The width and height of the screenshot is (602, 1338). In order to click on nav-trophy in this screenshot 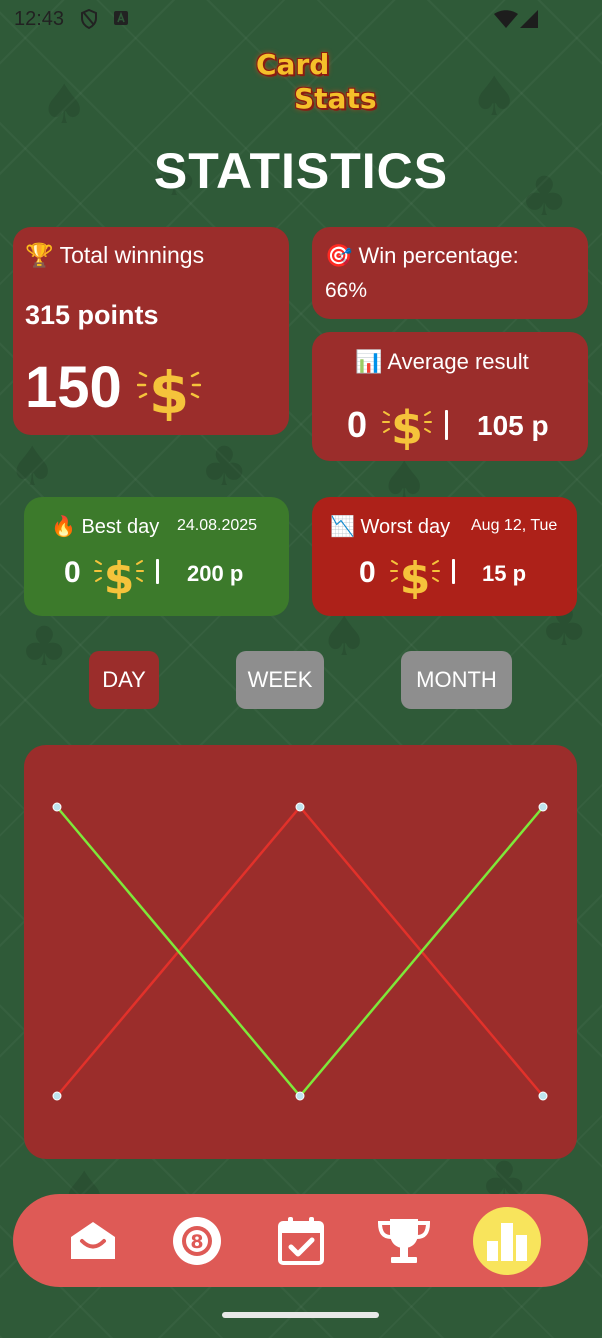, I will do `click(404, 1241)`.